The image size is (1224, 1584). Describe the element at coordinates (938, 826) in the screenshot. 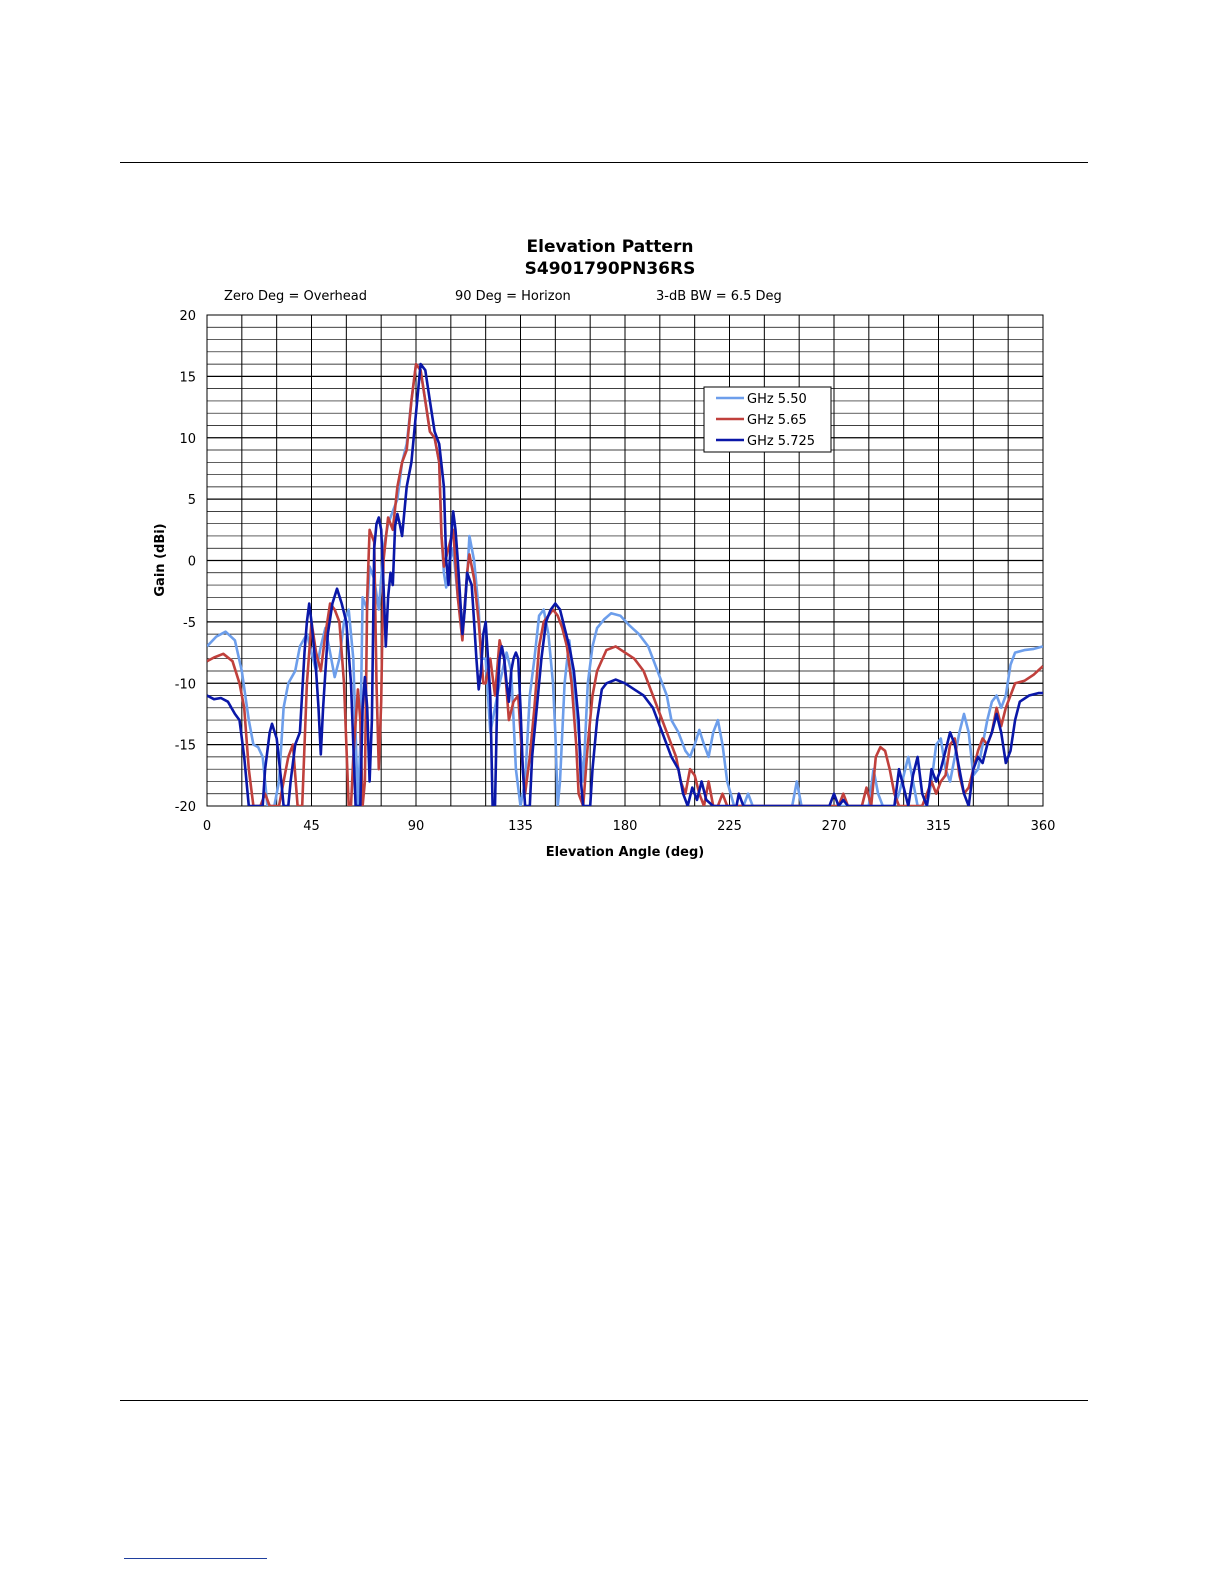

I see `x-tick-label: 315` at that location.